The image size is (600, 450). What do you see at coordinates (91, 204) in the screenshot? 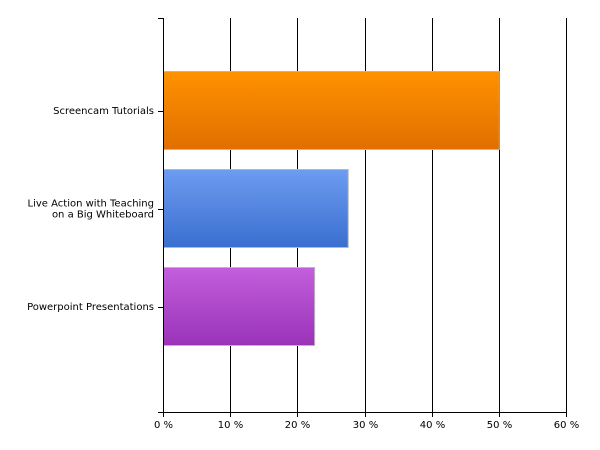
I see `category-label-line: Live Action with Teaching` at bounding box center [91, 204].